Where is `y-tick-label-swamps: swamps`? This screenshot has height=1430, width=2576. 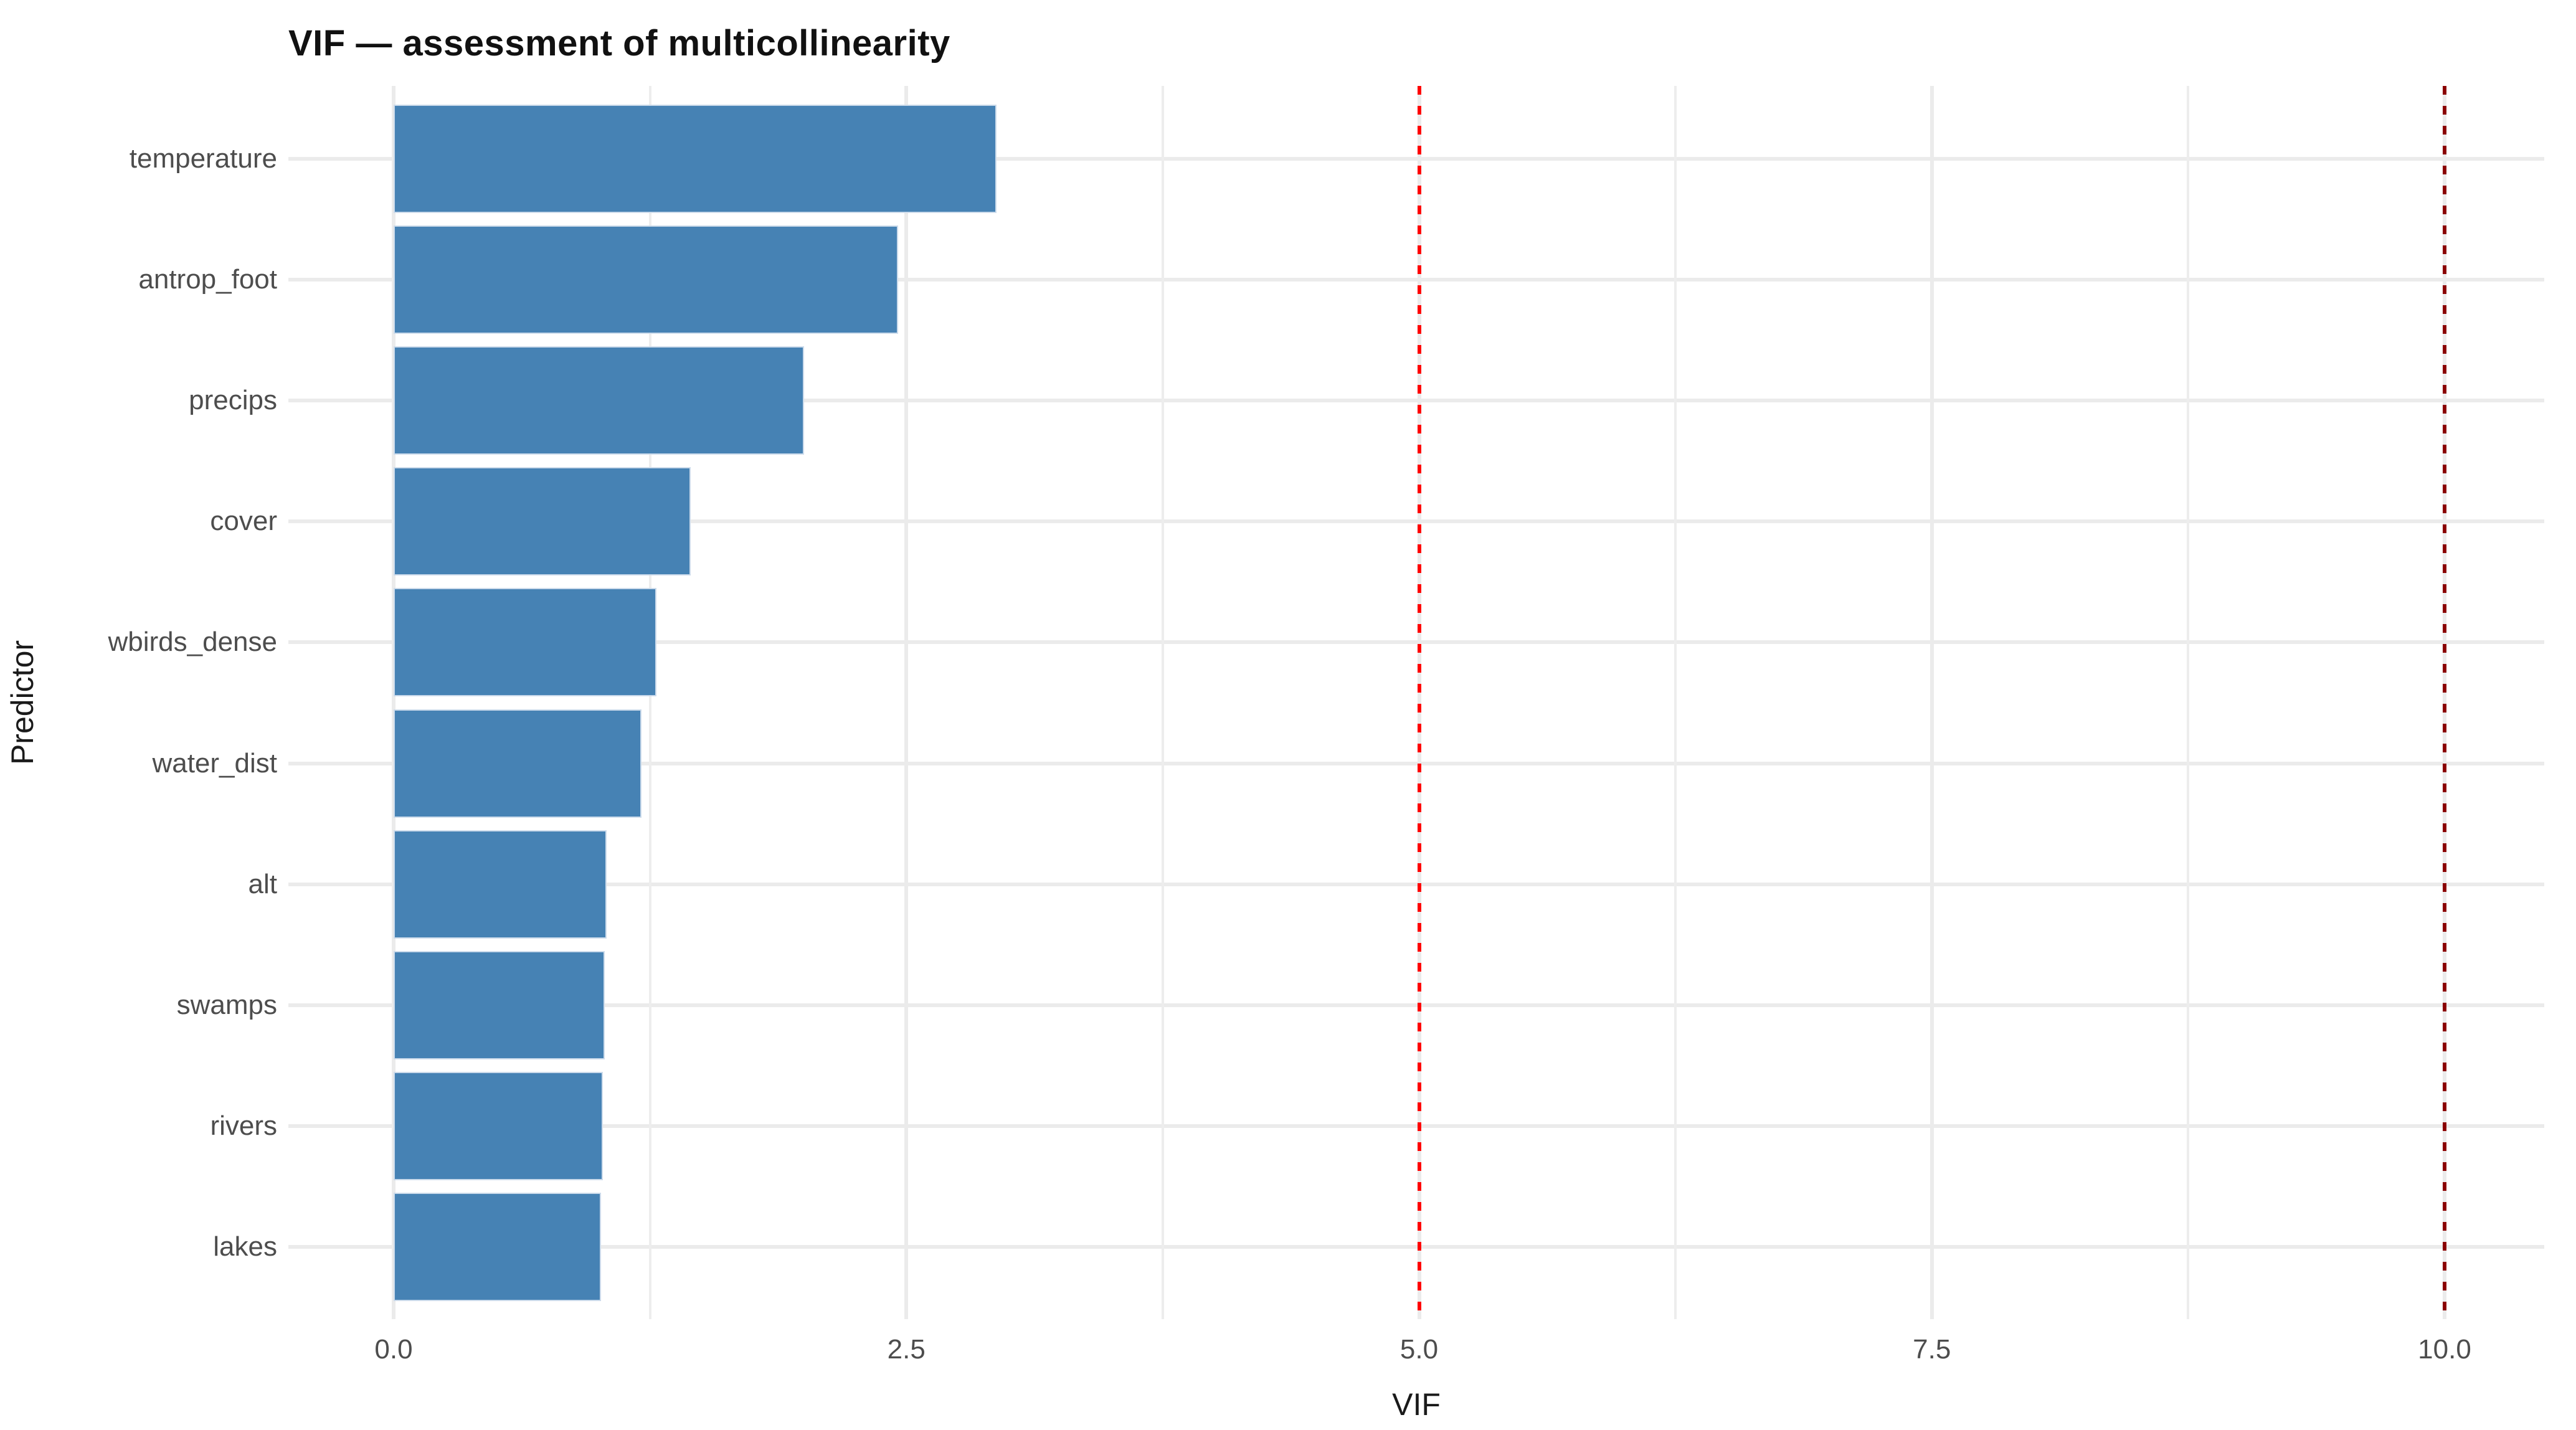
y-tick-label-swamps: swamps is located at coordinates (227, 1005).